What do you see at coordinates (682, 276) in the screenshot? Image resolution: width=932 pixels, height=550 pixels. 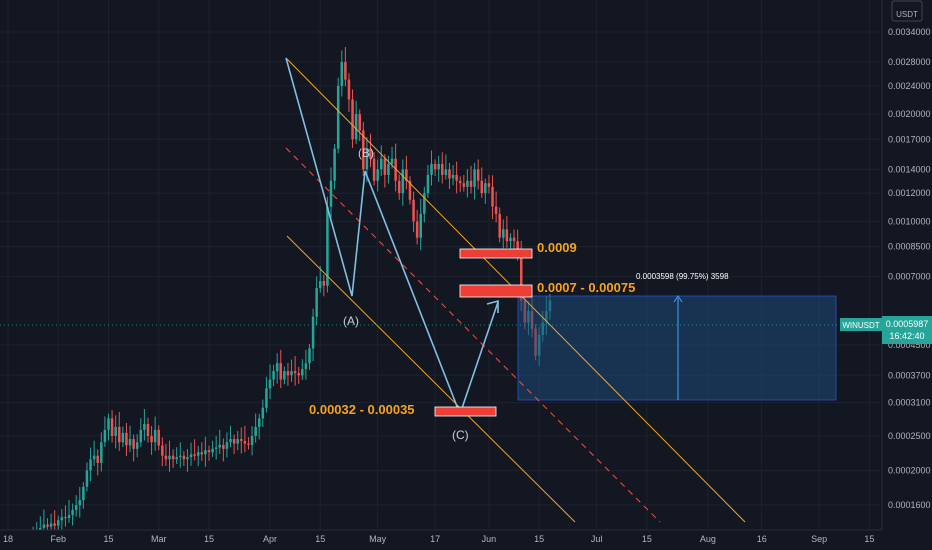 I see `measure-label: 0.0003598 (99.75%) 3598` at bounding box center [682, 276].